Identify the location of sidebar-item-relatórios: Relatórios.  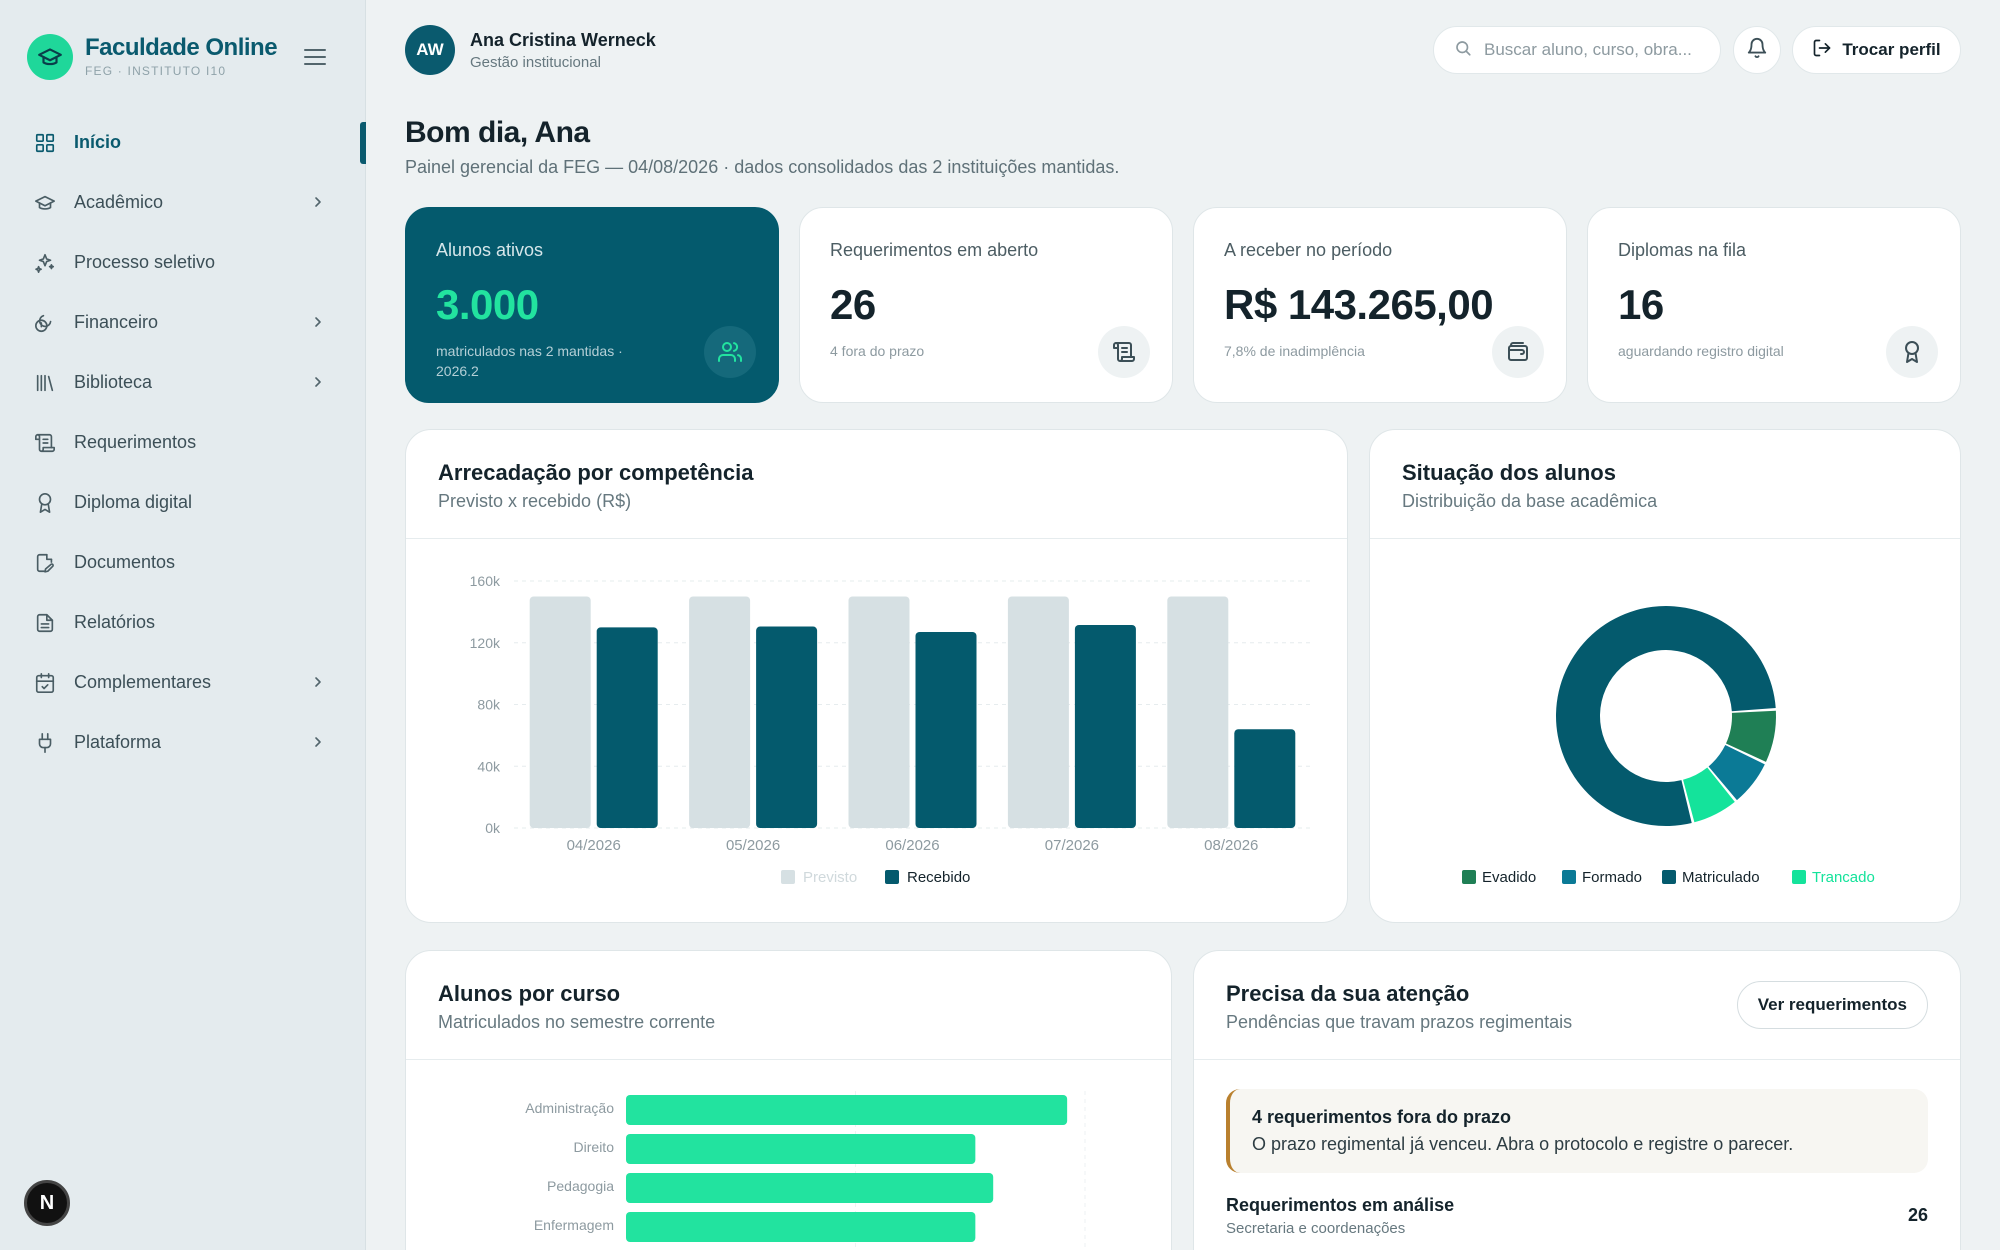
(183, 622).